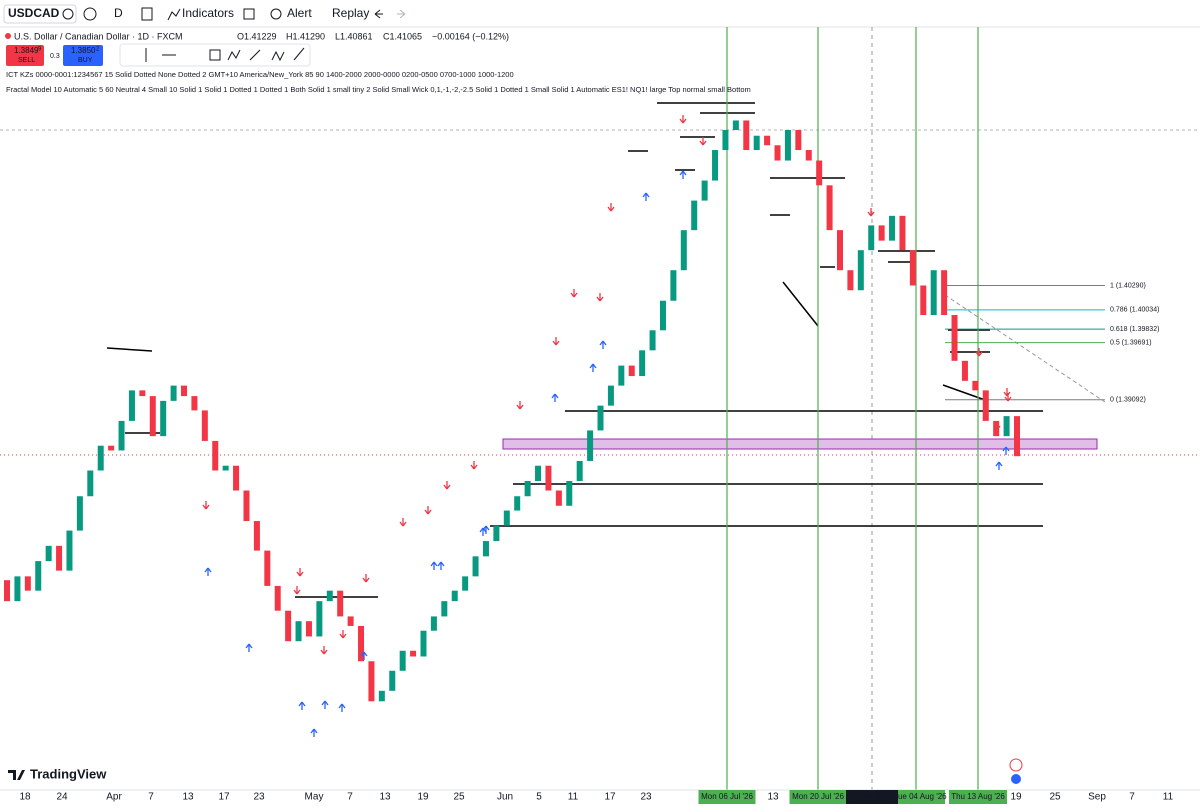 Image resolution: width=1200 pixels, height=812 pixels. I want to click on alert-icon, so click(276, 14).